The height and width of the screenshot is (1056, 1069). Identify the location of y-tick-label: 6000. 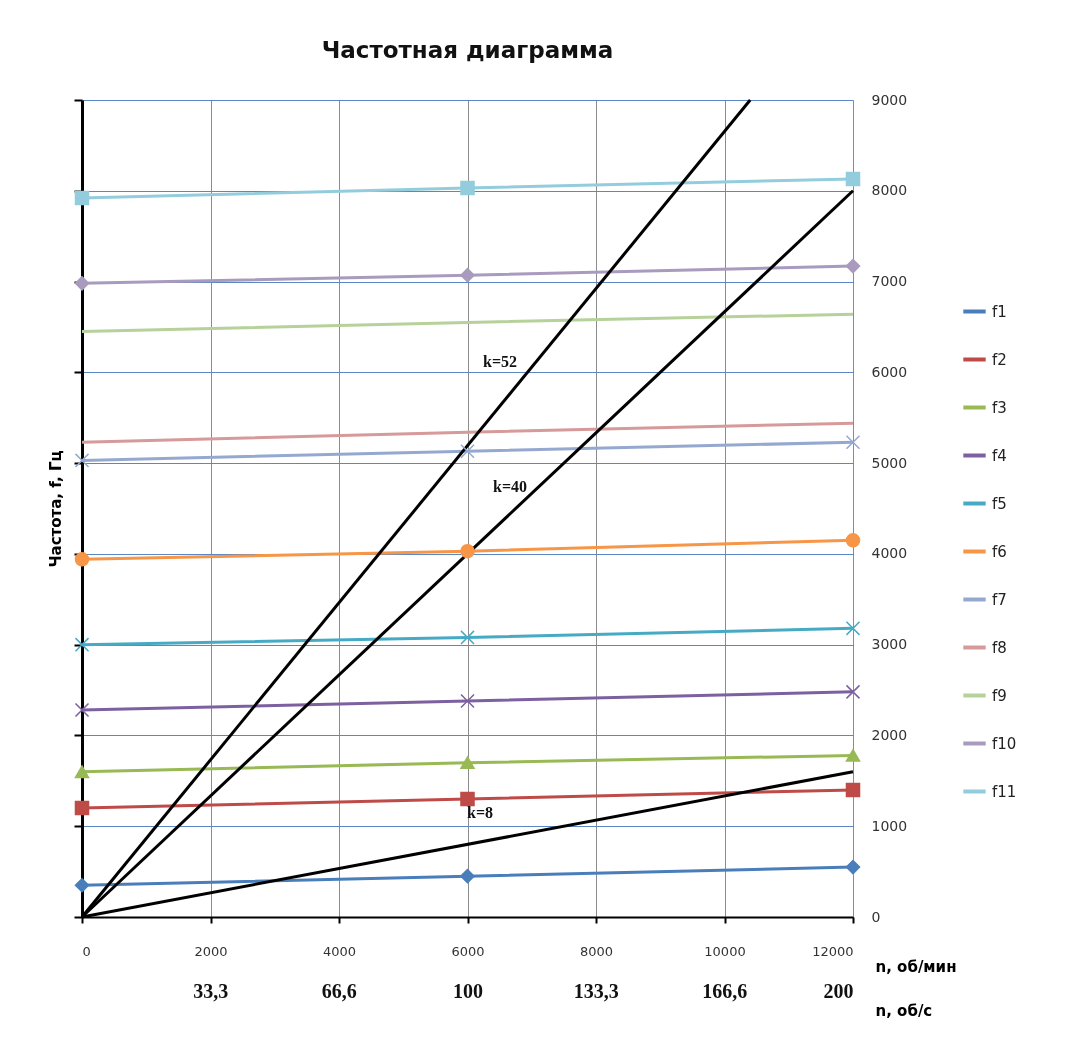
(889, 371).